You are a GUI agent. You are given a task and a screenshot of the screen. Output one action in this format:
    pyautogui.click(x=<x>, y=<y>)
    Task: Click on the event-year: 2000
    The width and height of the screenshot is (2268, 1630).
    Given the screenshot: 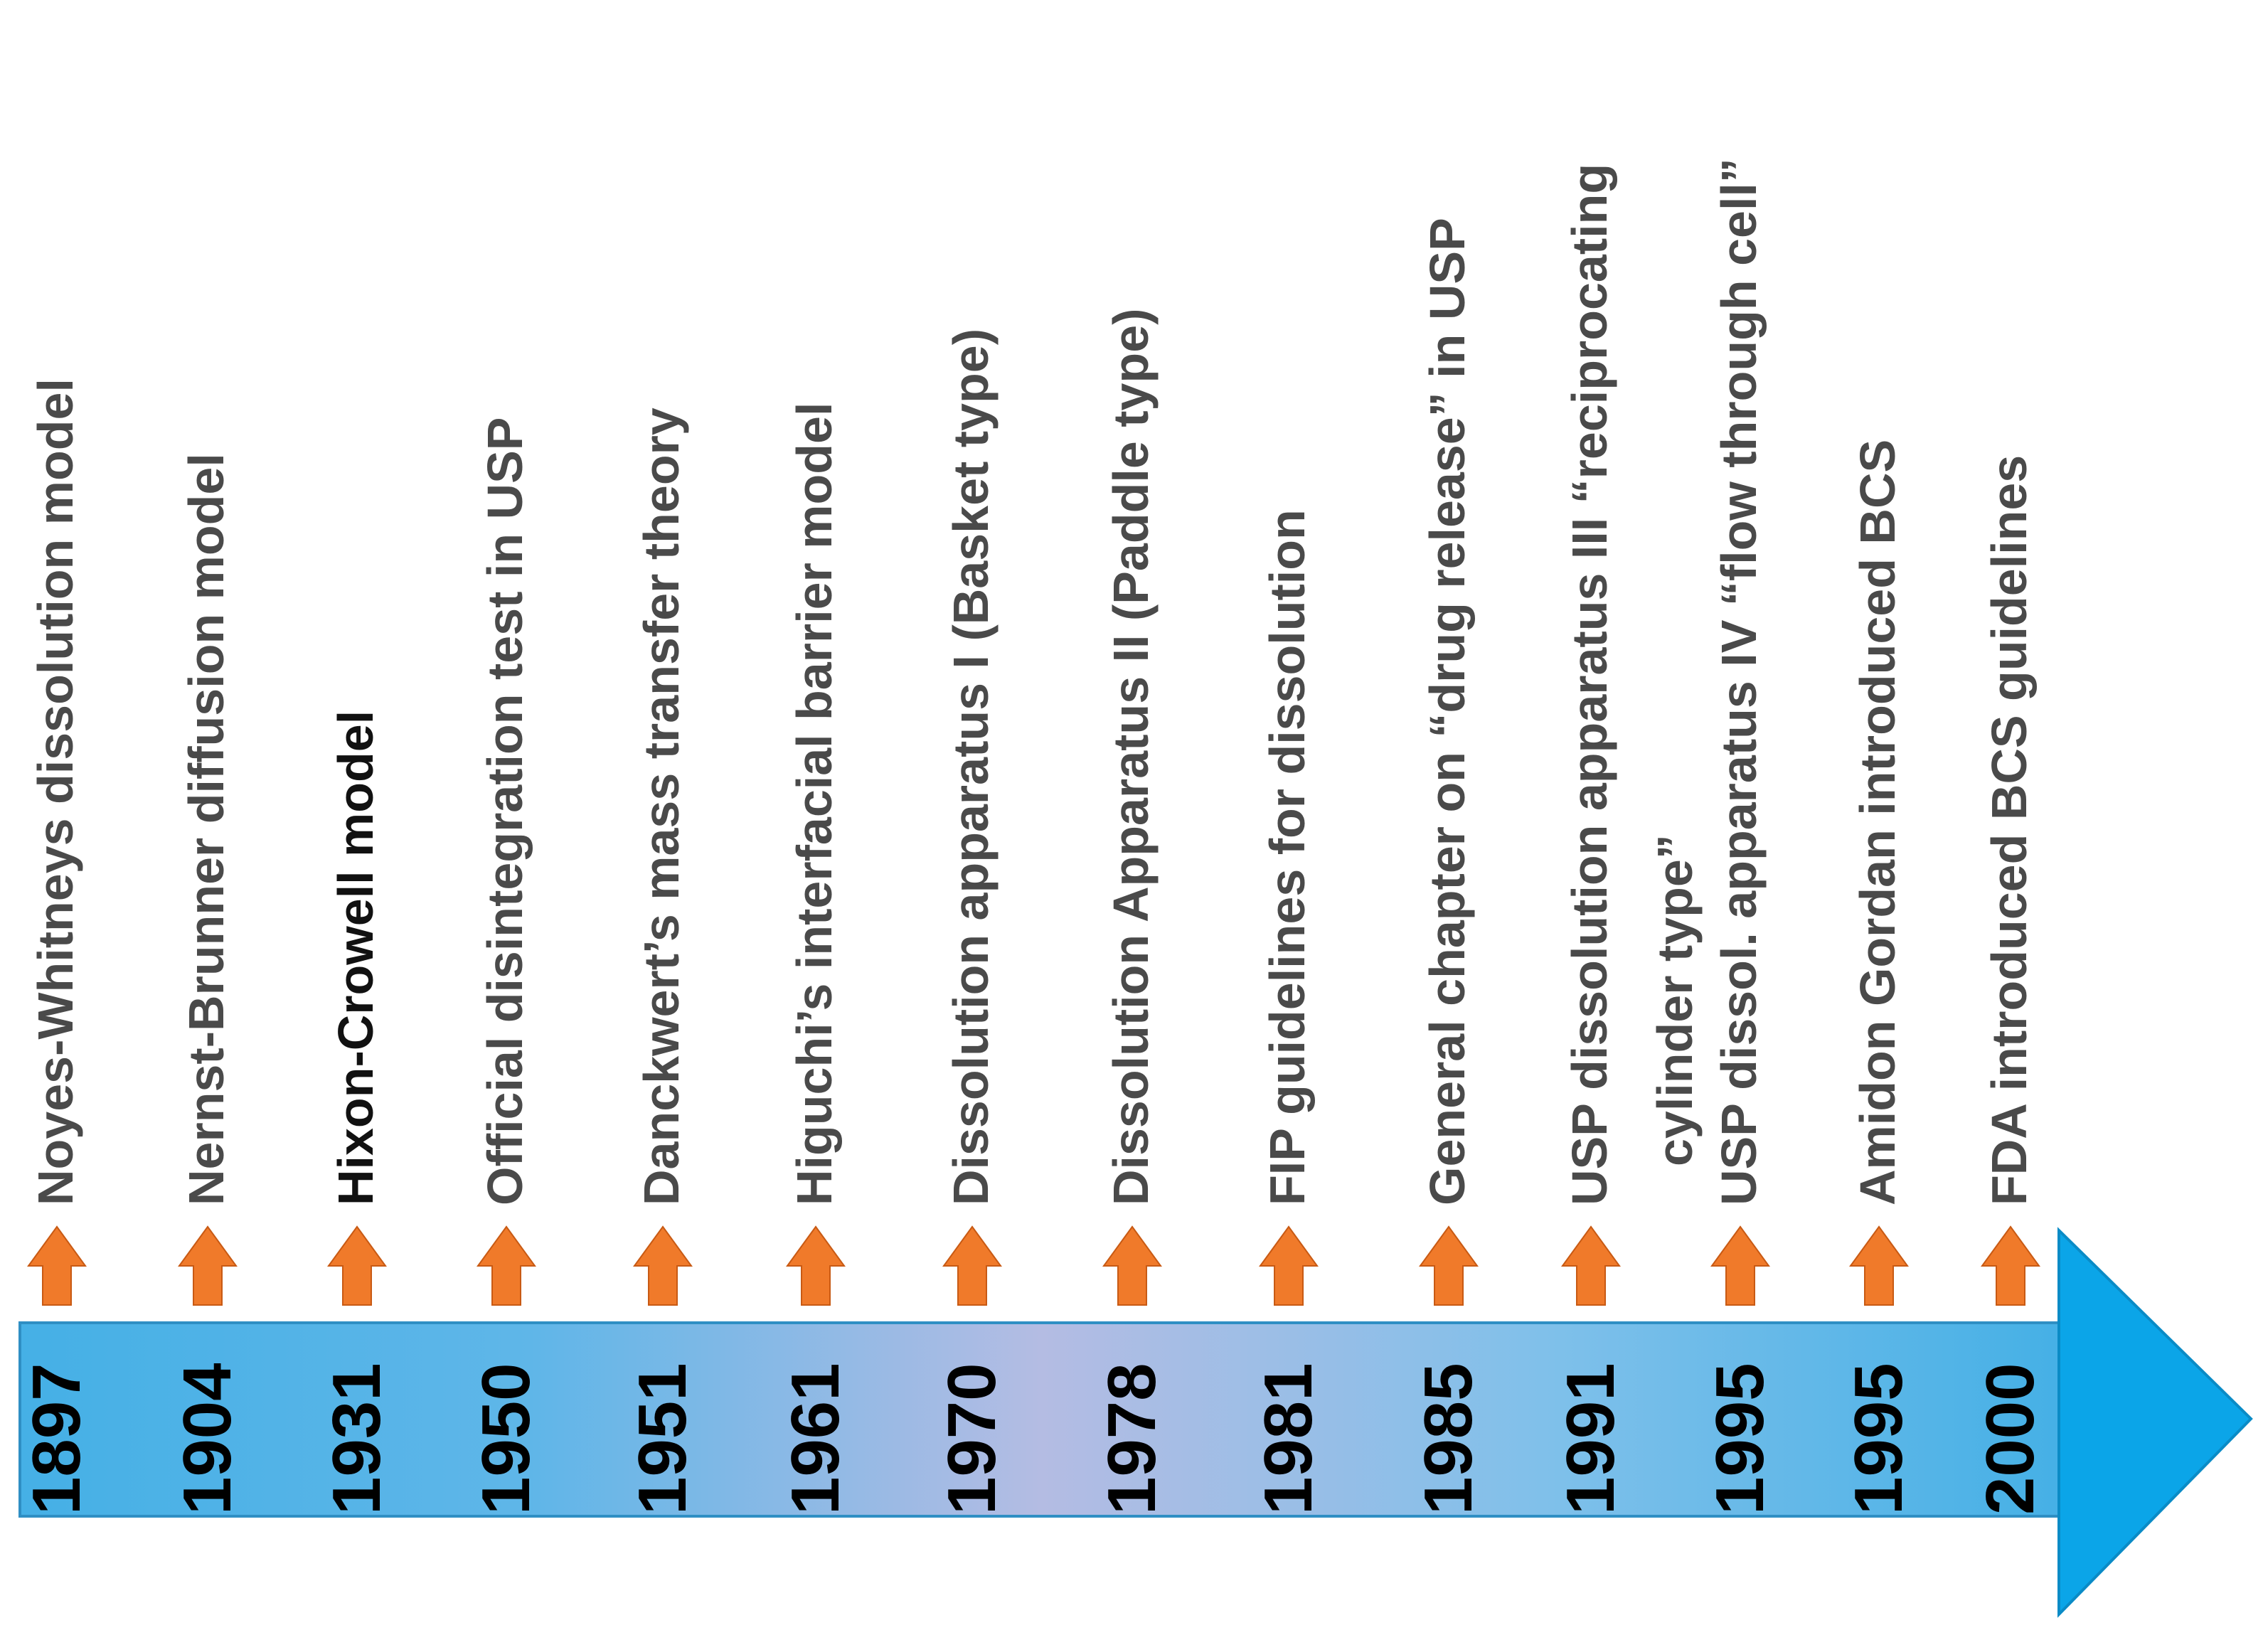 What is the action you would take?
    pyautogui.click(x=2010, y=1439)
    